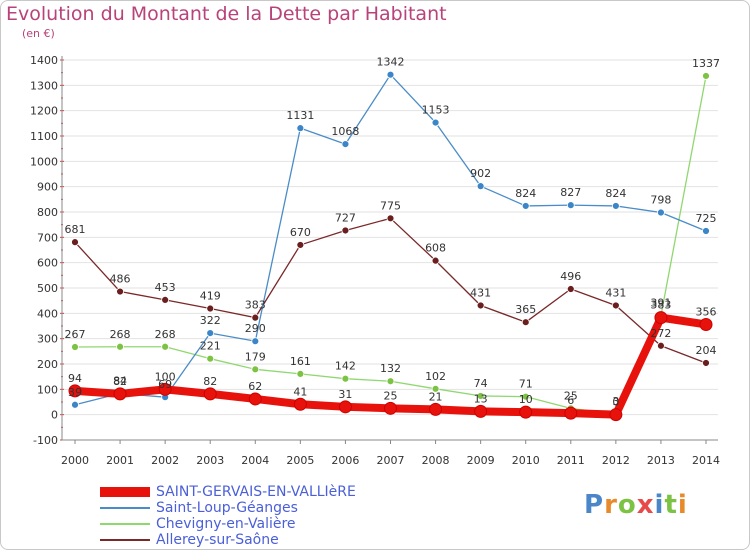  I want to click on data-label: 161, so click(300, 361).